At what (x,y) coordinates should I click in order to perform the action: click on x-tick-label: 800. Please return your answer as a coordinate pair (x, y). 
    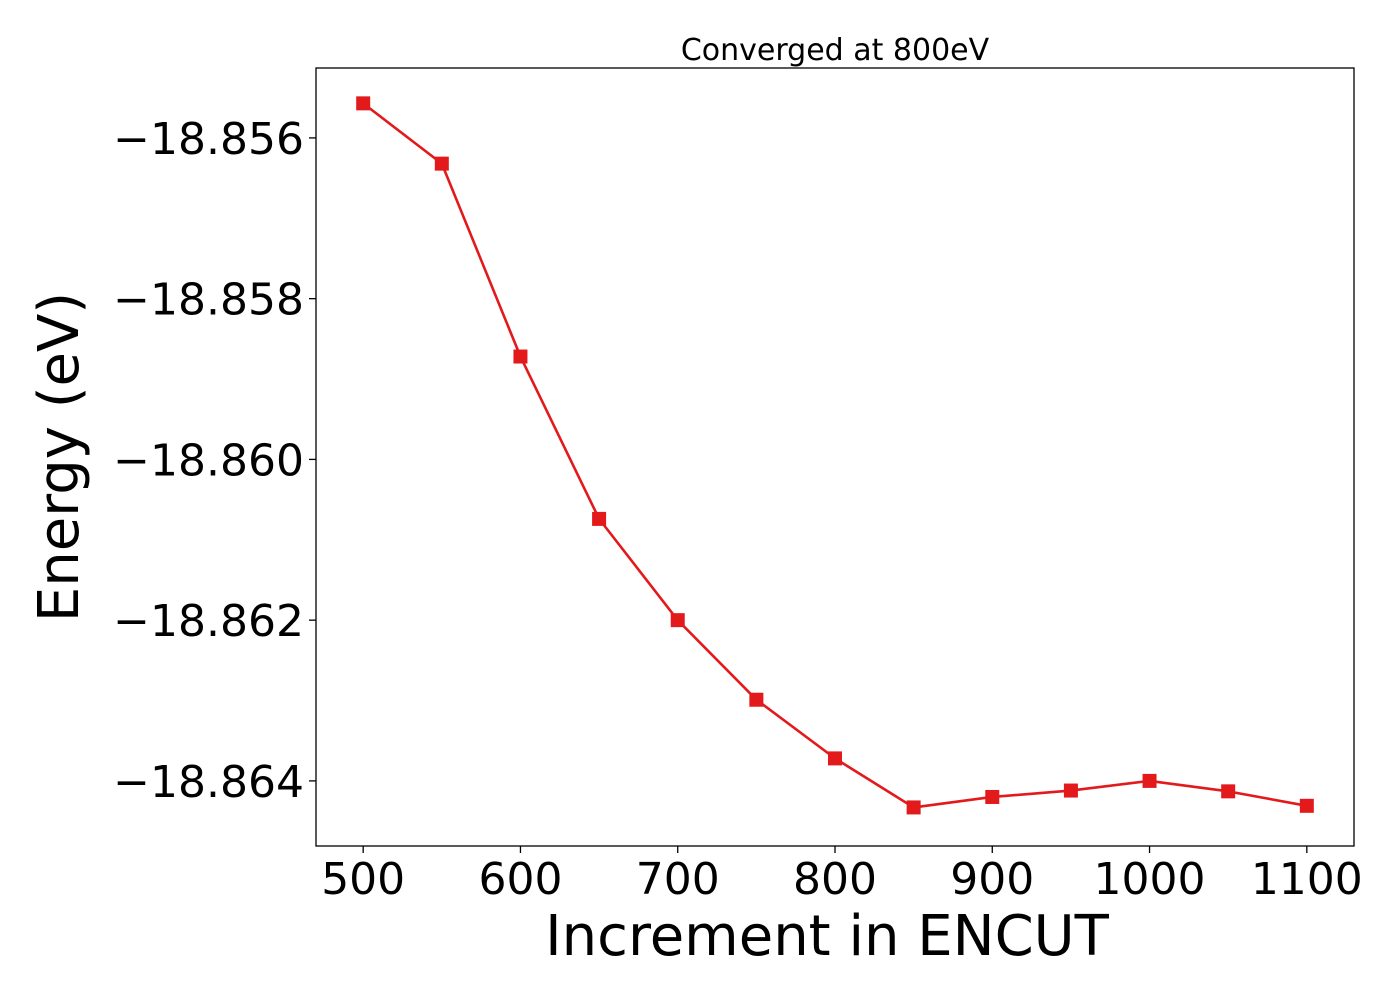
    Looking at the image, I should click on (835, 879).